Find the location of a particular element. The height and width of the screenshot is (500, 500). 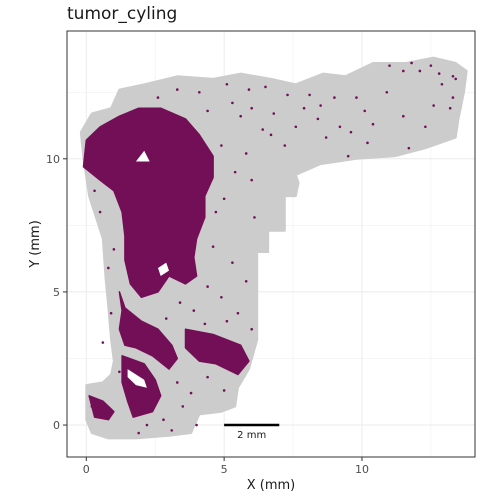

chart-title: tumor_cyling is located at coordinates (122, 14).